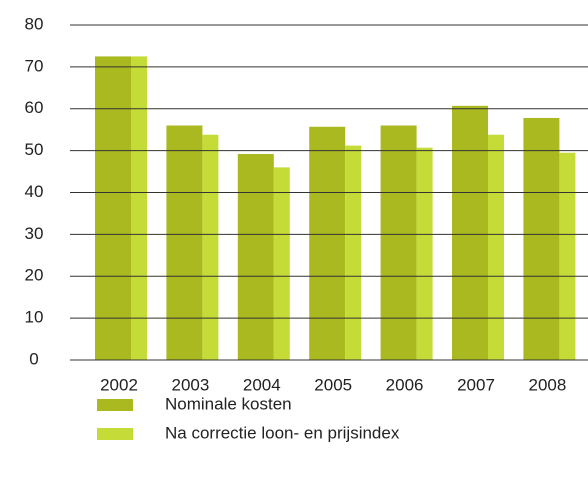 Image resolution: width=588 pixels, height=481 pixels. What do you see at coordinates (476, 384) in the screenshot?
I see `x-tick-label: 2007` at bounding box center [476, 384].